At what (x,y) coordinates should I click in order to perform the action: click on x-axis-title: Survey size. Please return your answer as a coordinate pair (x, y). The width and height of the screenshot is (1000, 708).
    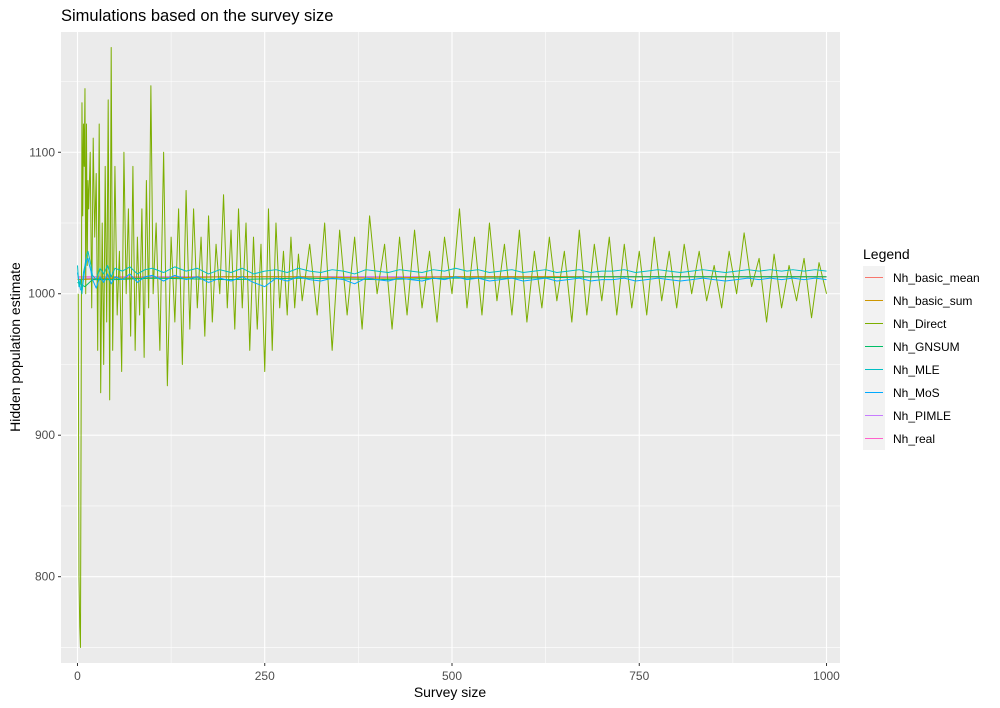
    Looking at the image, I should click on (450, 692).